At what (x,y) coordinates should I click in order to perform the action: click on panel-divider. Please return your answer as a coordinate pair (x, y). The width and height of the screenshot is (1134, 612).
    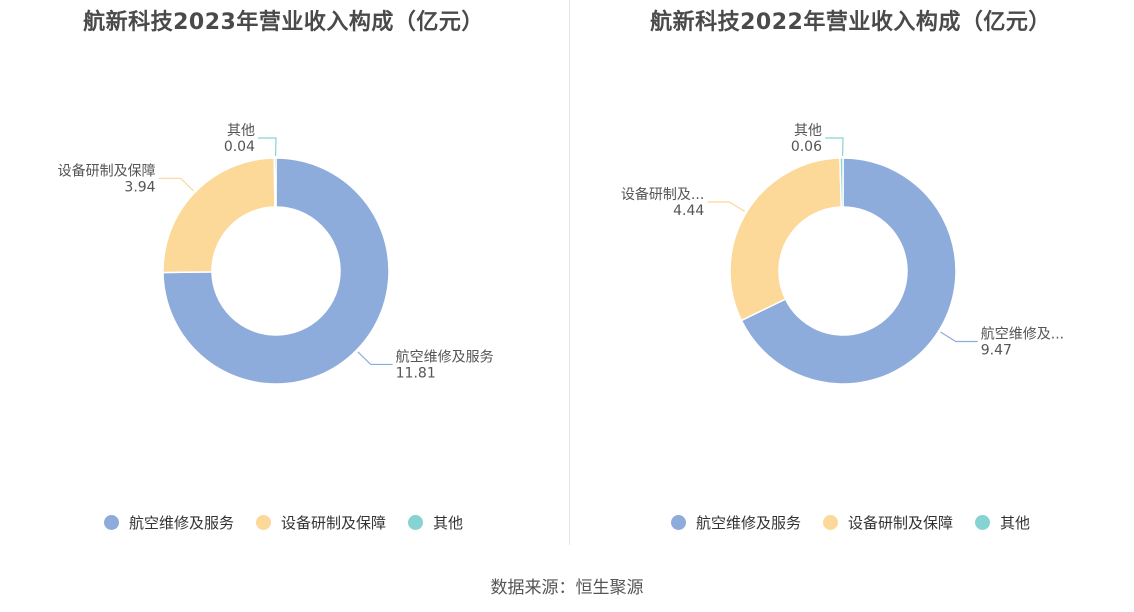
    Looking at the image, I should click on (569, 272).